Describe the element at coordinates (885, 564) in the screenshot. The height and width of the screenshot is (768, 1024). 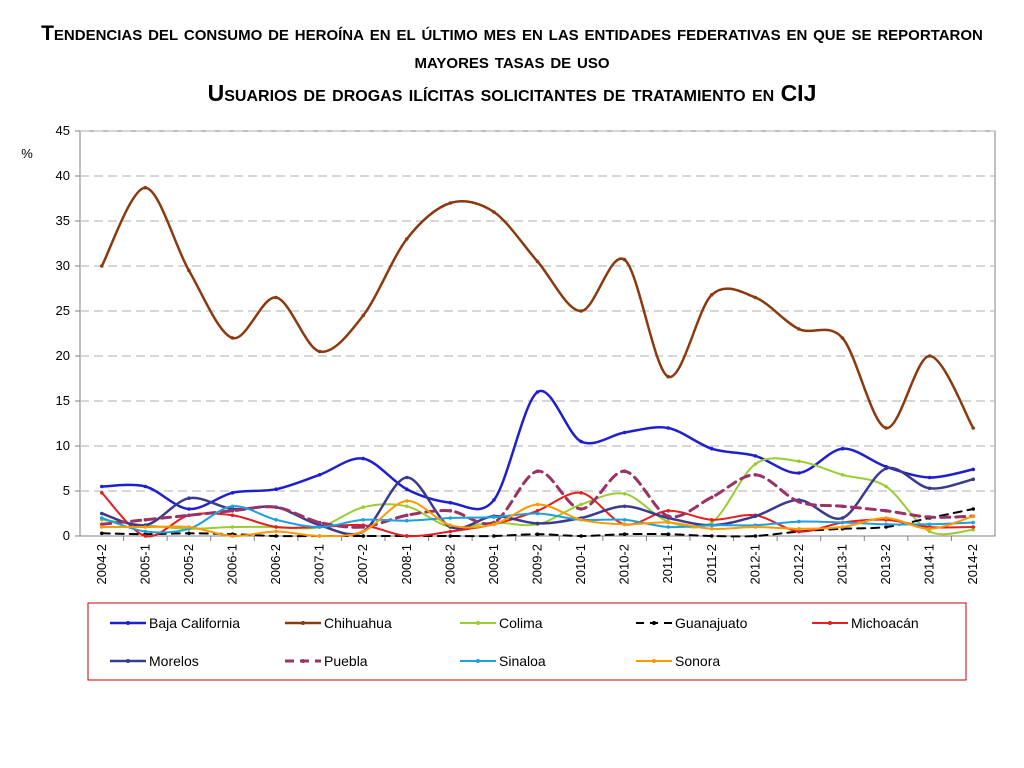
I see `x-tick-label: 2013-2` at that location.